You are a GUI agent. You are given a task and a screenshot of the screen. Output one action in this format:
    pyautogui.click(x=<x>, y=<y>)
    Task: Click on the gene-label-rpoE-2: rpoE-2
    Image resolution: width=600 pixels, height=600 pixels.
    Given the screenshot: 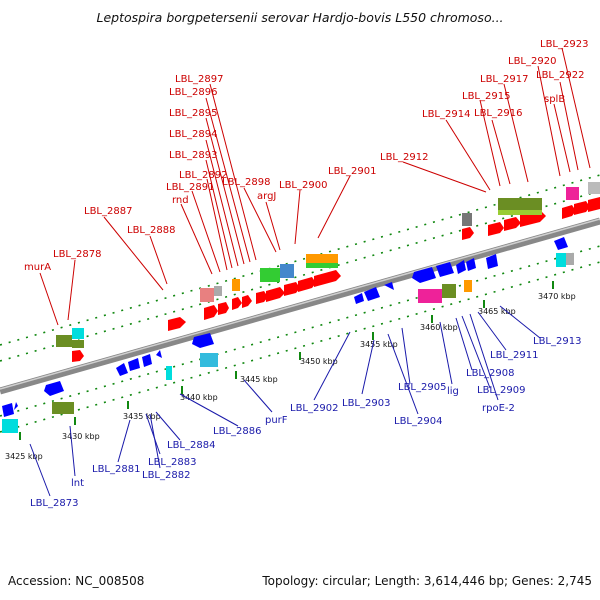 What is the action you would take?
    pyautogui.click(x=498, y=408)
    